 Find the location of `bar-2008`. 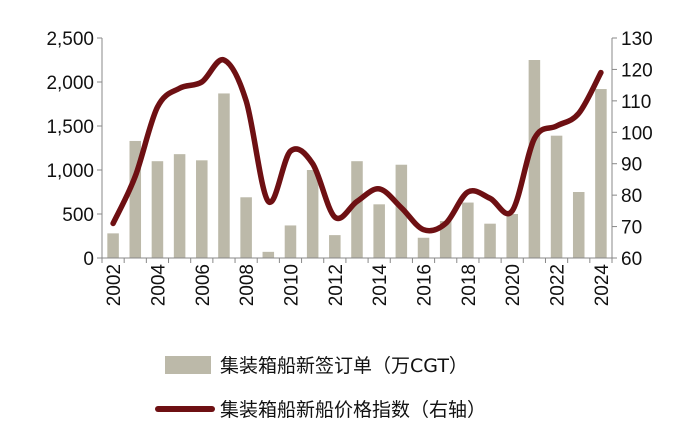

bar-2008 is located at coordinates (246, 227).